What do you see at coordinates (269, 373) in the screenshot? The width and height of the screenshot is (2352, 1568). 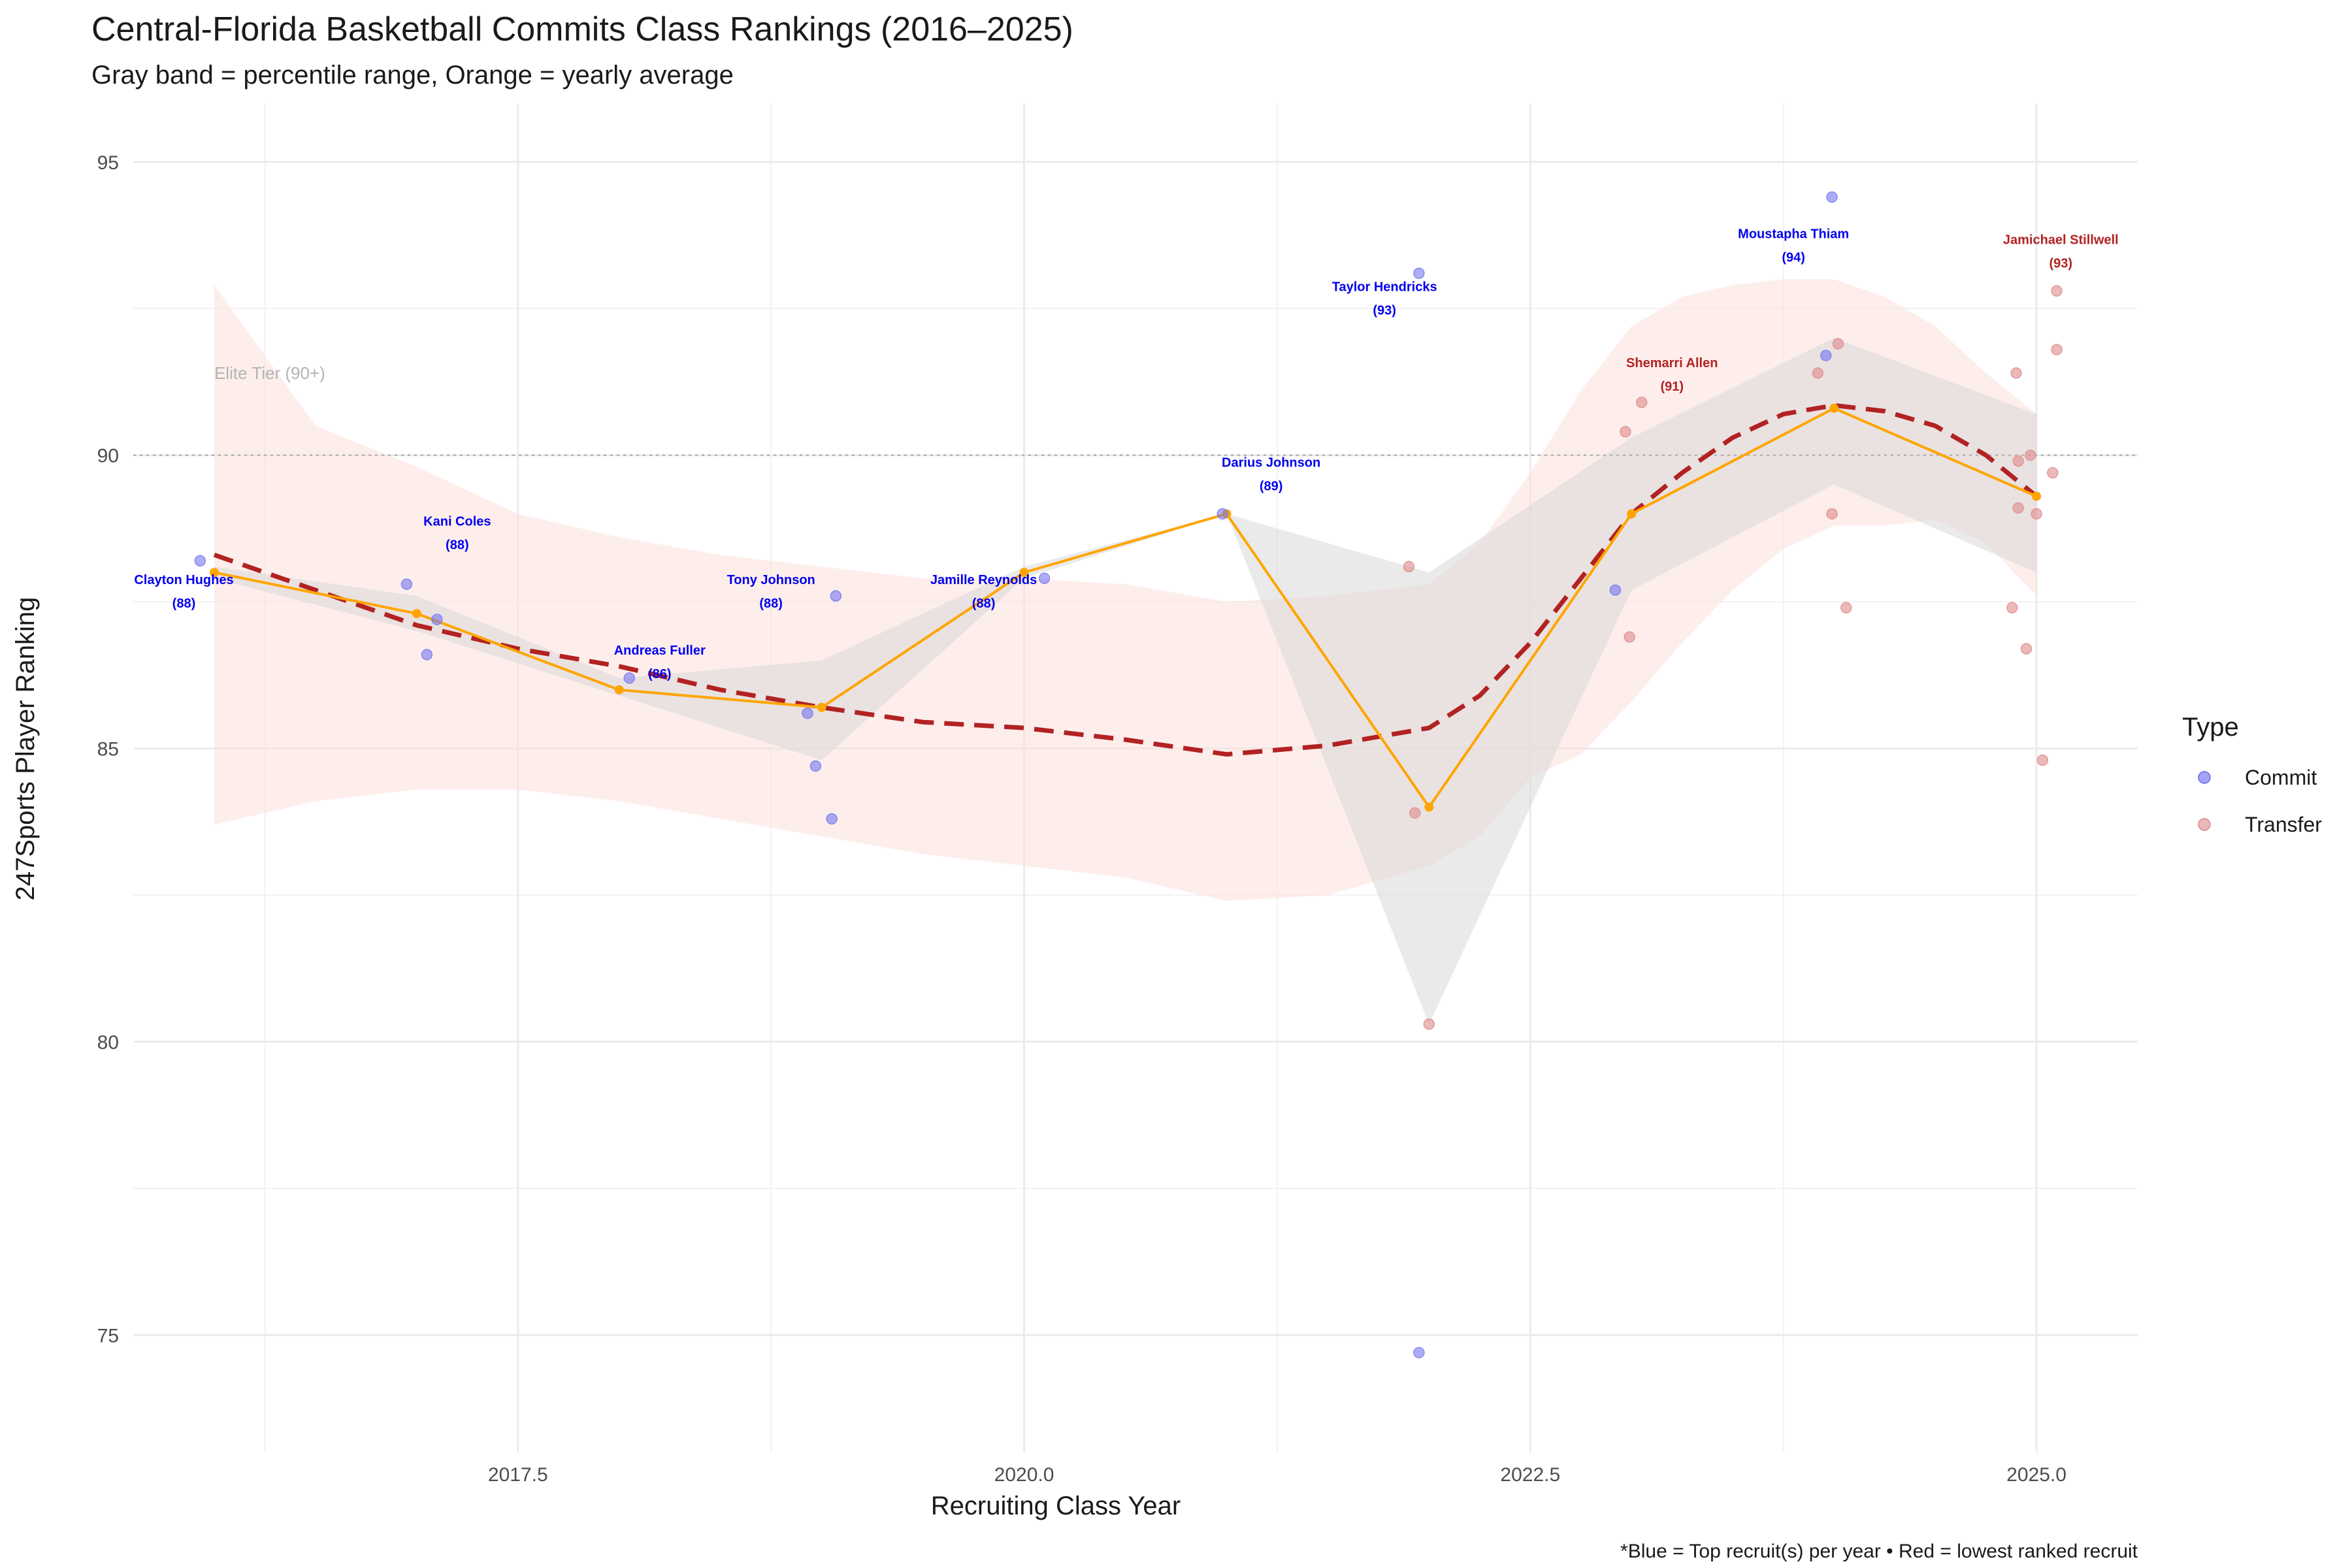 I see `elite-tier-label: Elite Tier (90+)` at bounding box center [269, 373].